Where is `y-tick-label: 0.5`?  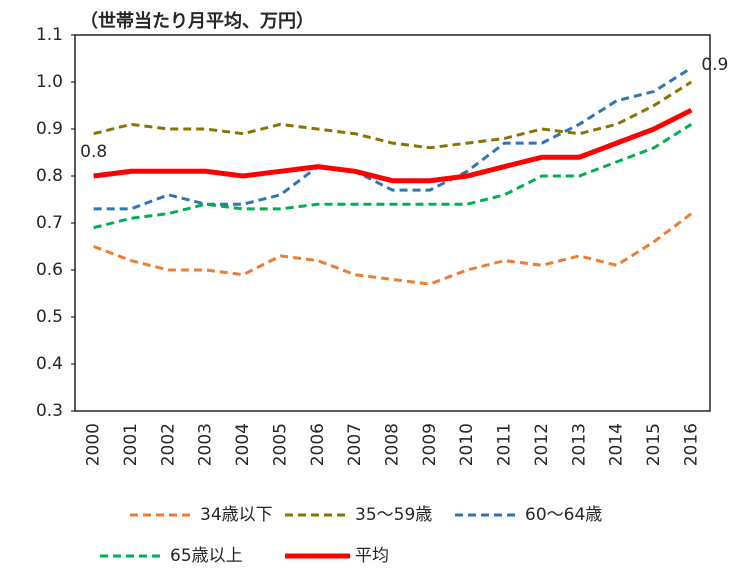 y-tick-label: 0.5 is located at coordinates (49, 317).